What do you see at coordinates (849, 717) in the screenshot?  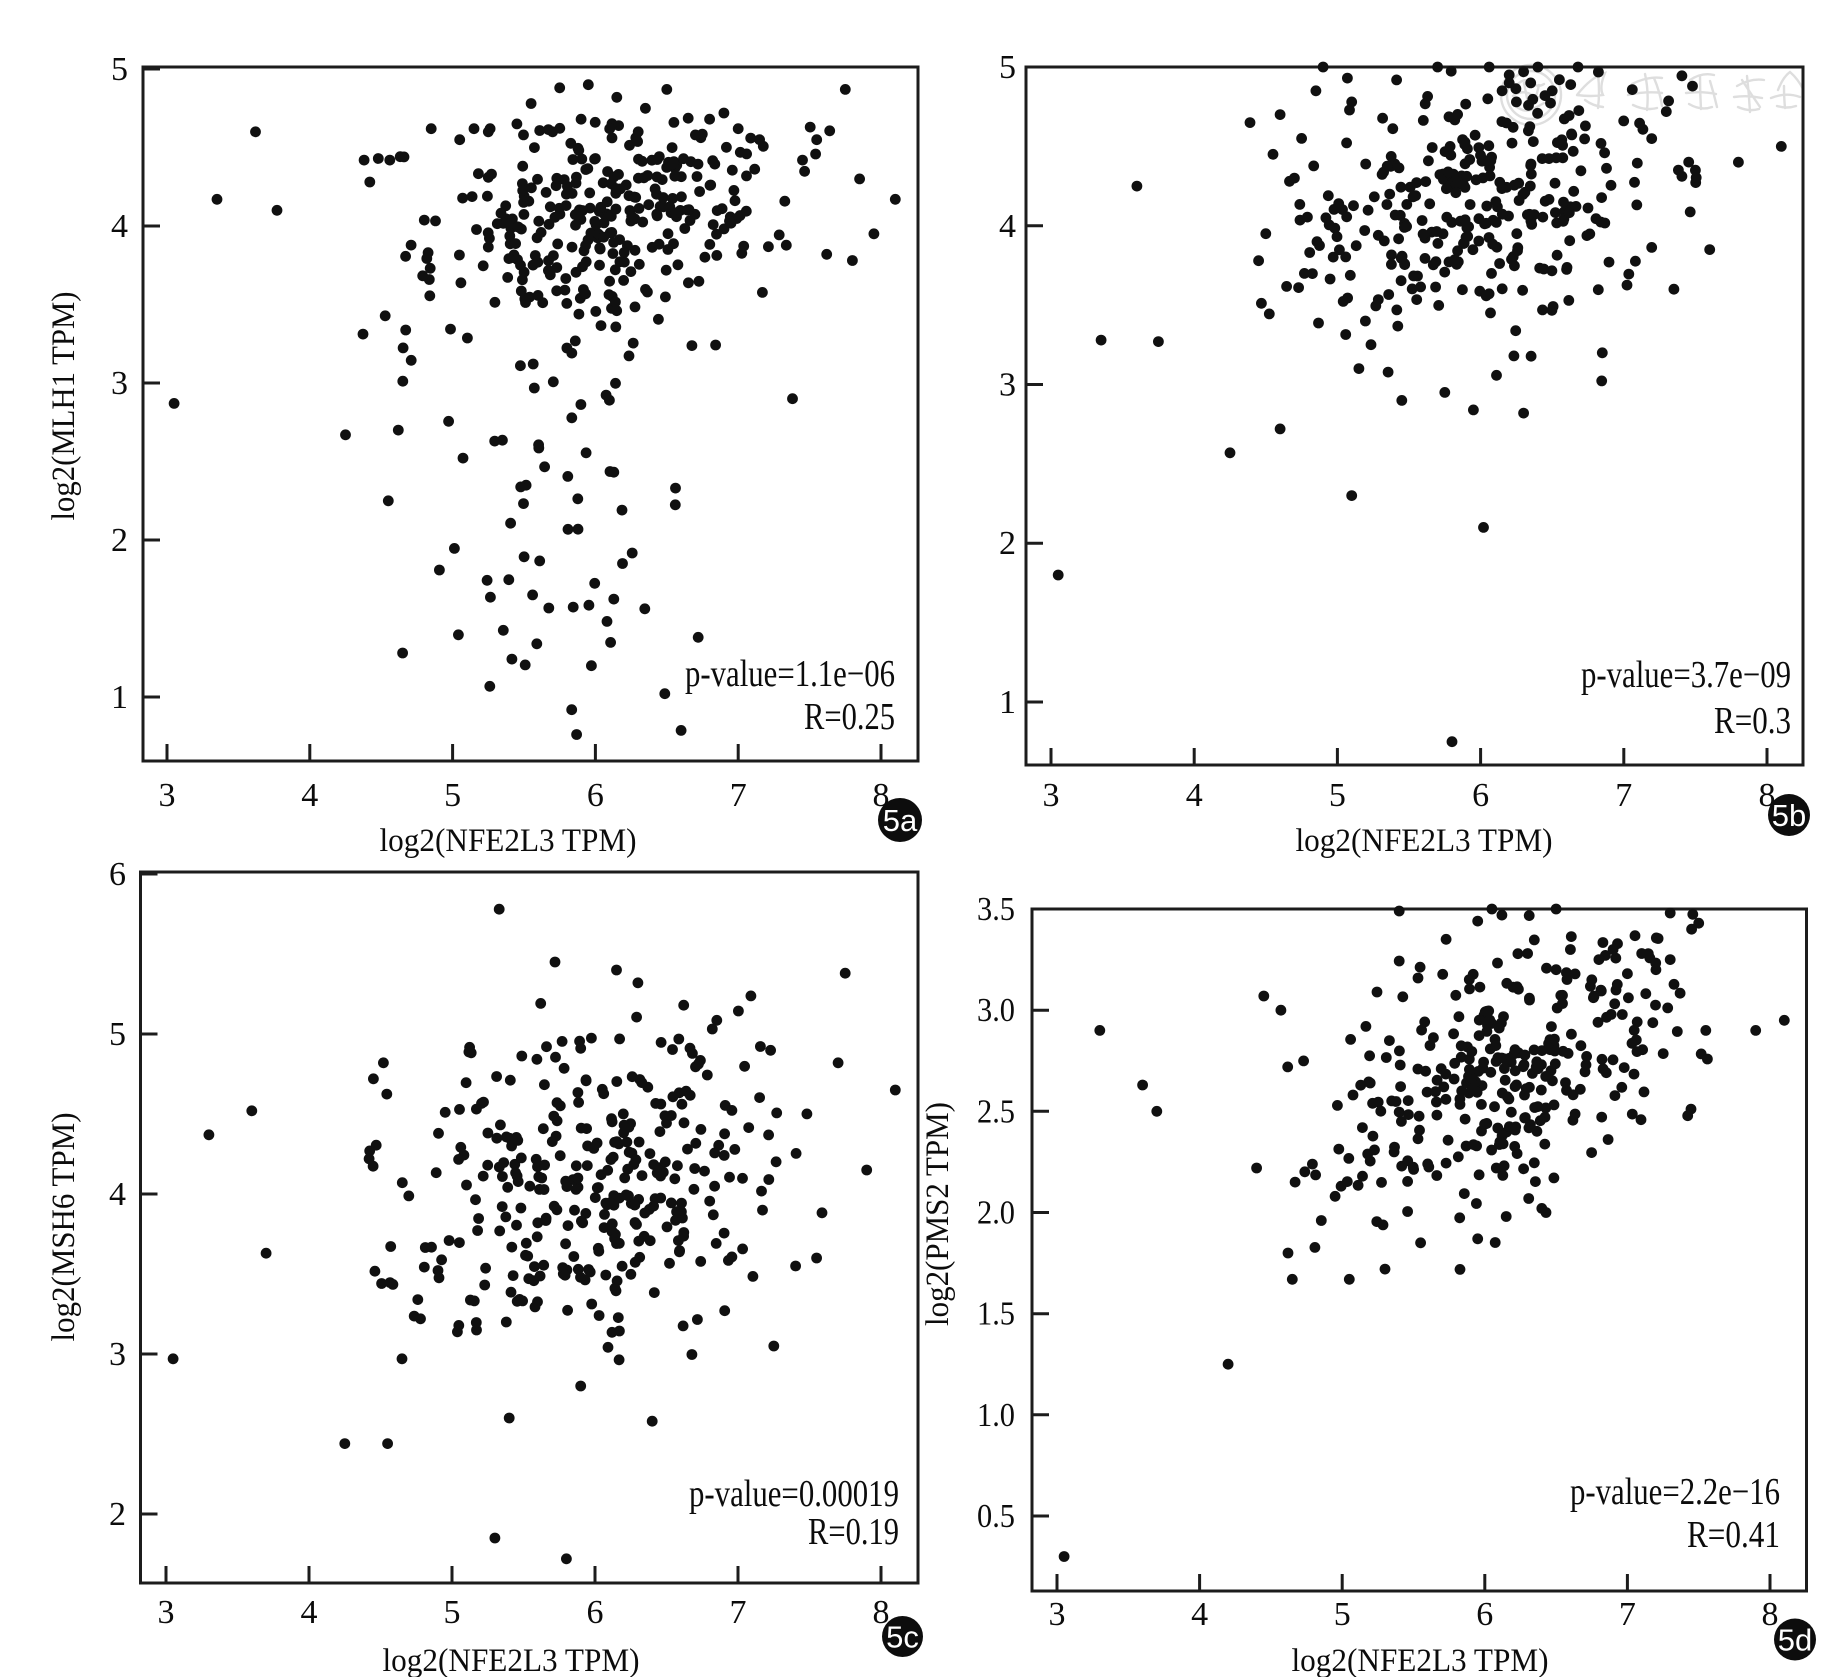 I see `svg-text: R=0.25` at bounding box center [849, 717].